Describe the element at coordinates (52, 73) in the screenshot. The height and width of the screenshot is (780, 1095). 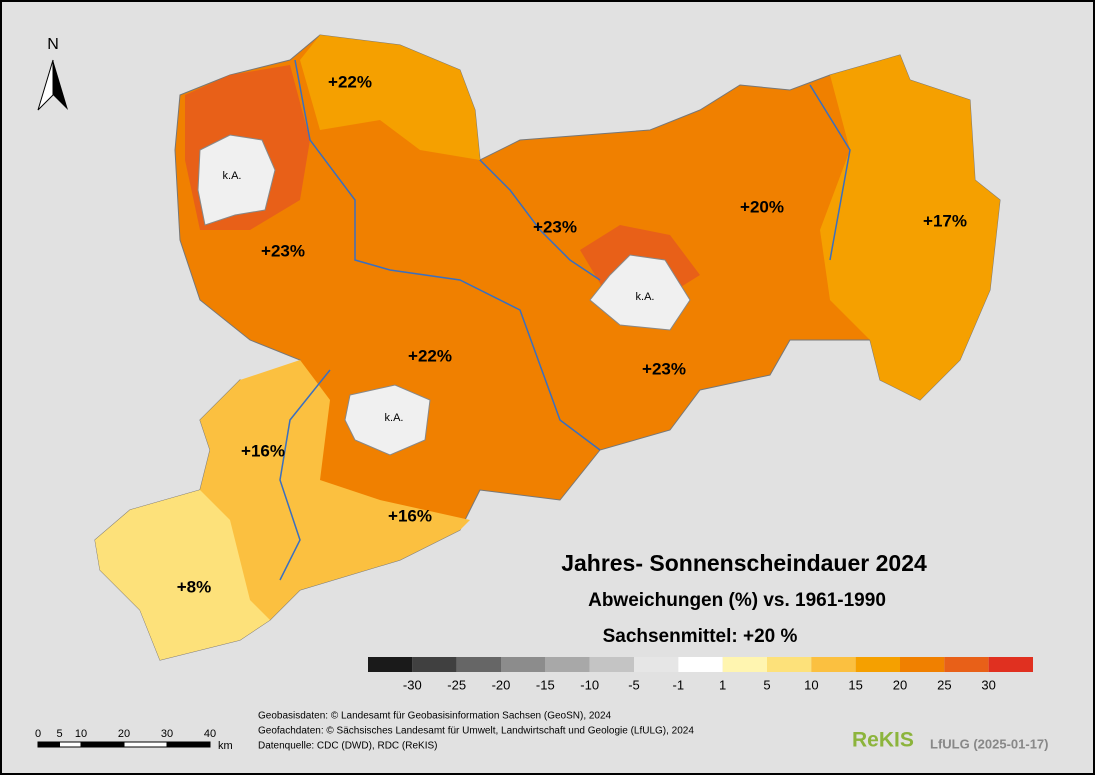
I see `north-arrow: N` at that location.